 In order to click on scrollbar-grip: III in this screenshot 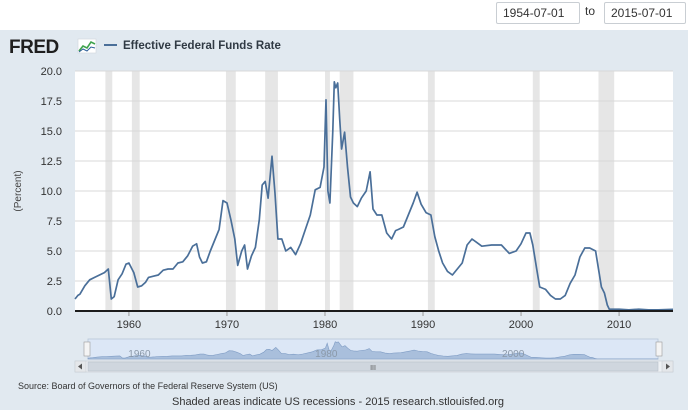, I will do `click(373, 368)`.